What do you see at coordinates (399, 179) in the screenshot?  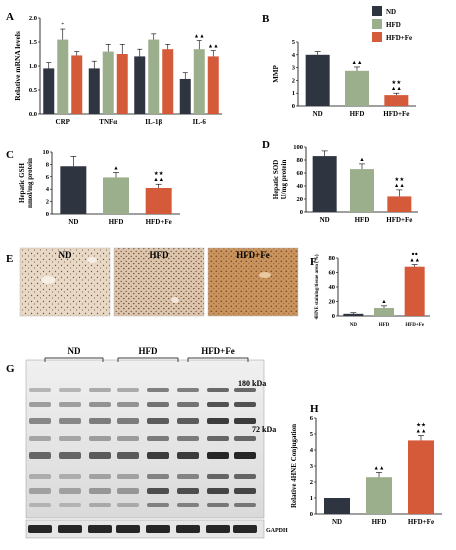 I see `significance-marker-d: ★★` at bounding box center [399, 179].